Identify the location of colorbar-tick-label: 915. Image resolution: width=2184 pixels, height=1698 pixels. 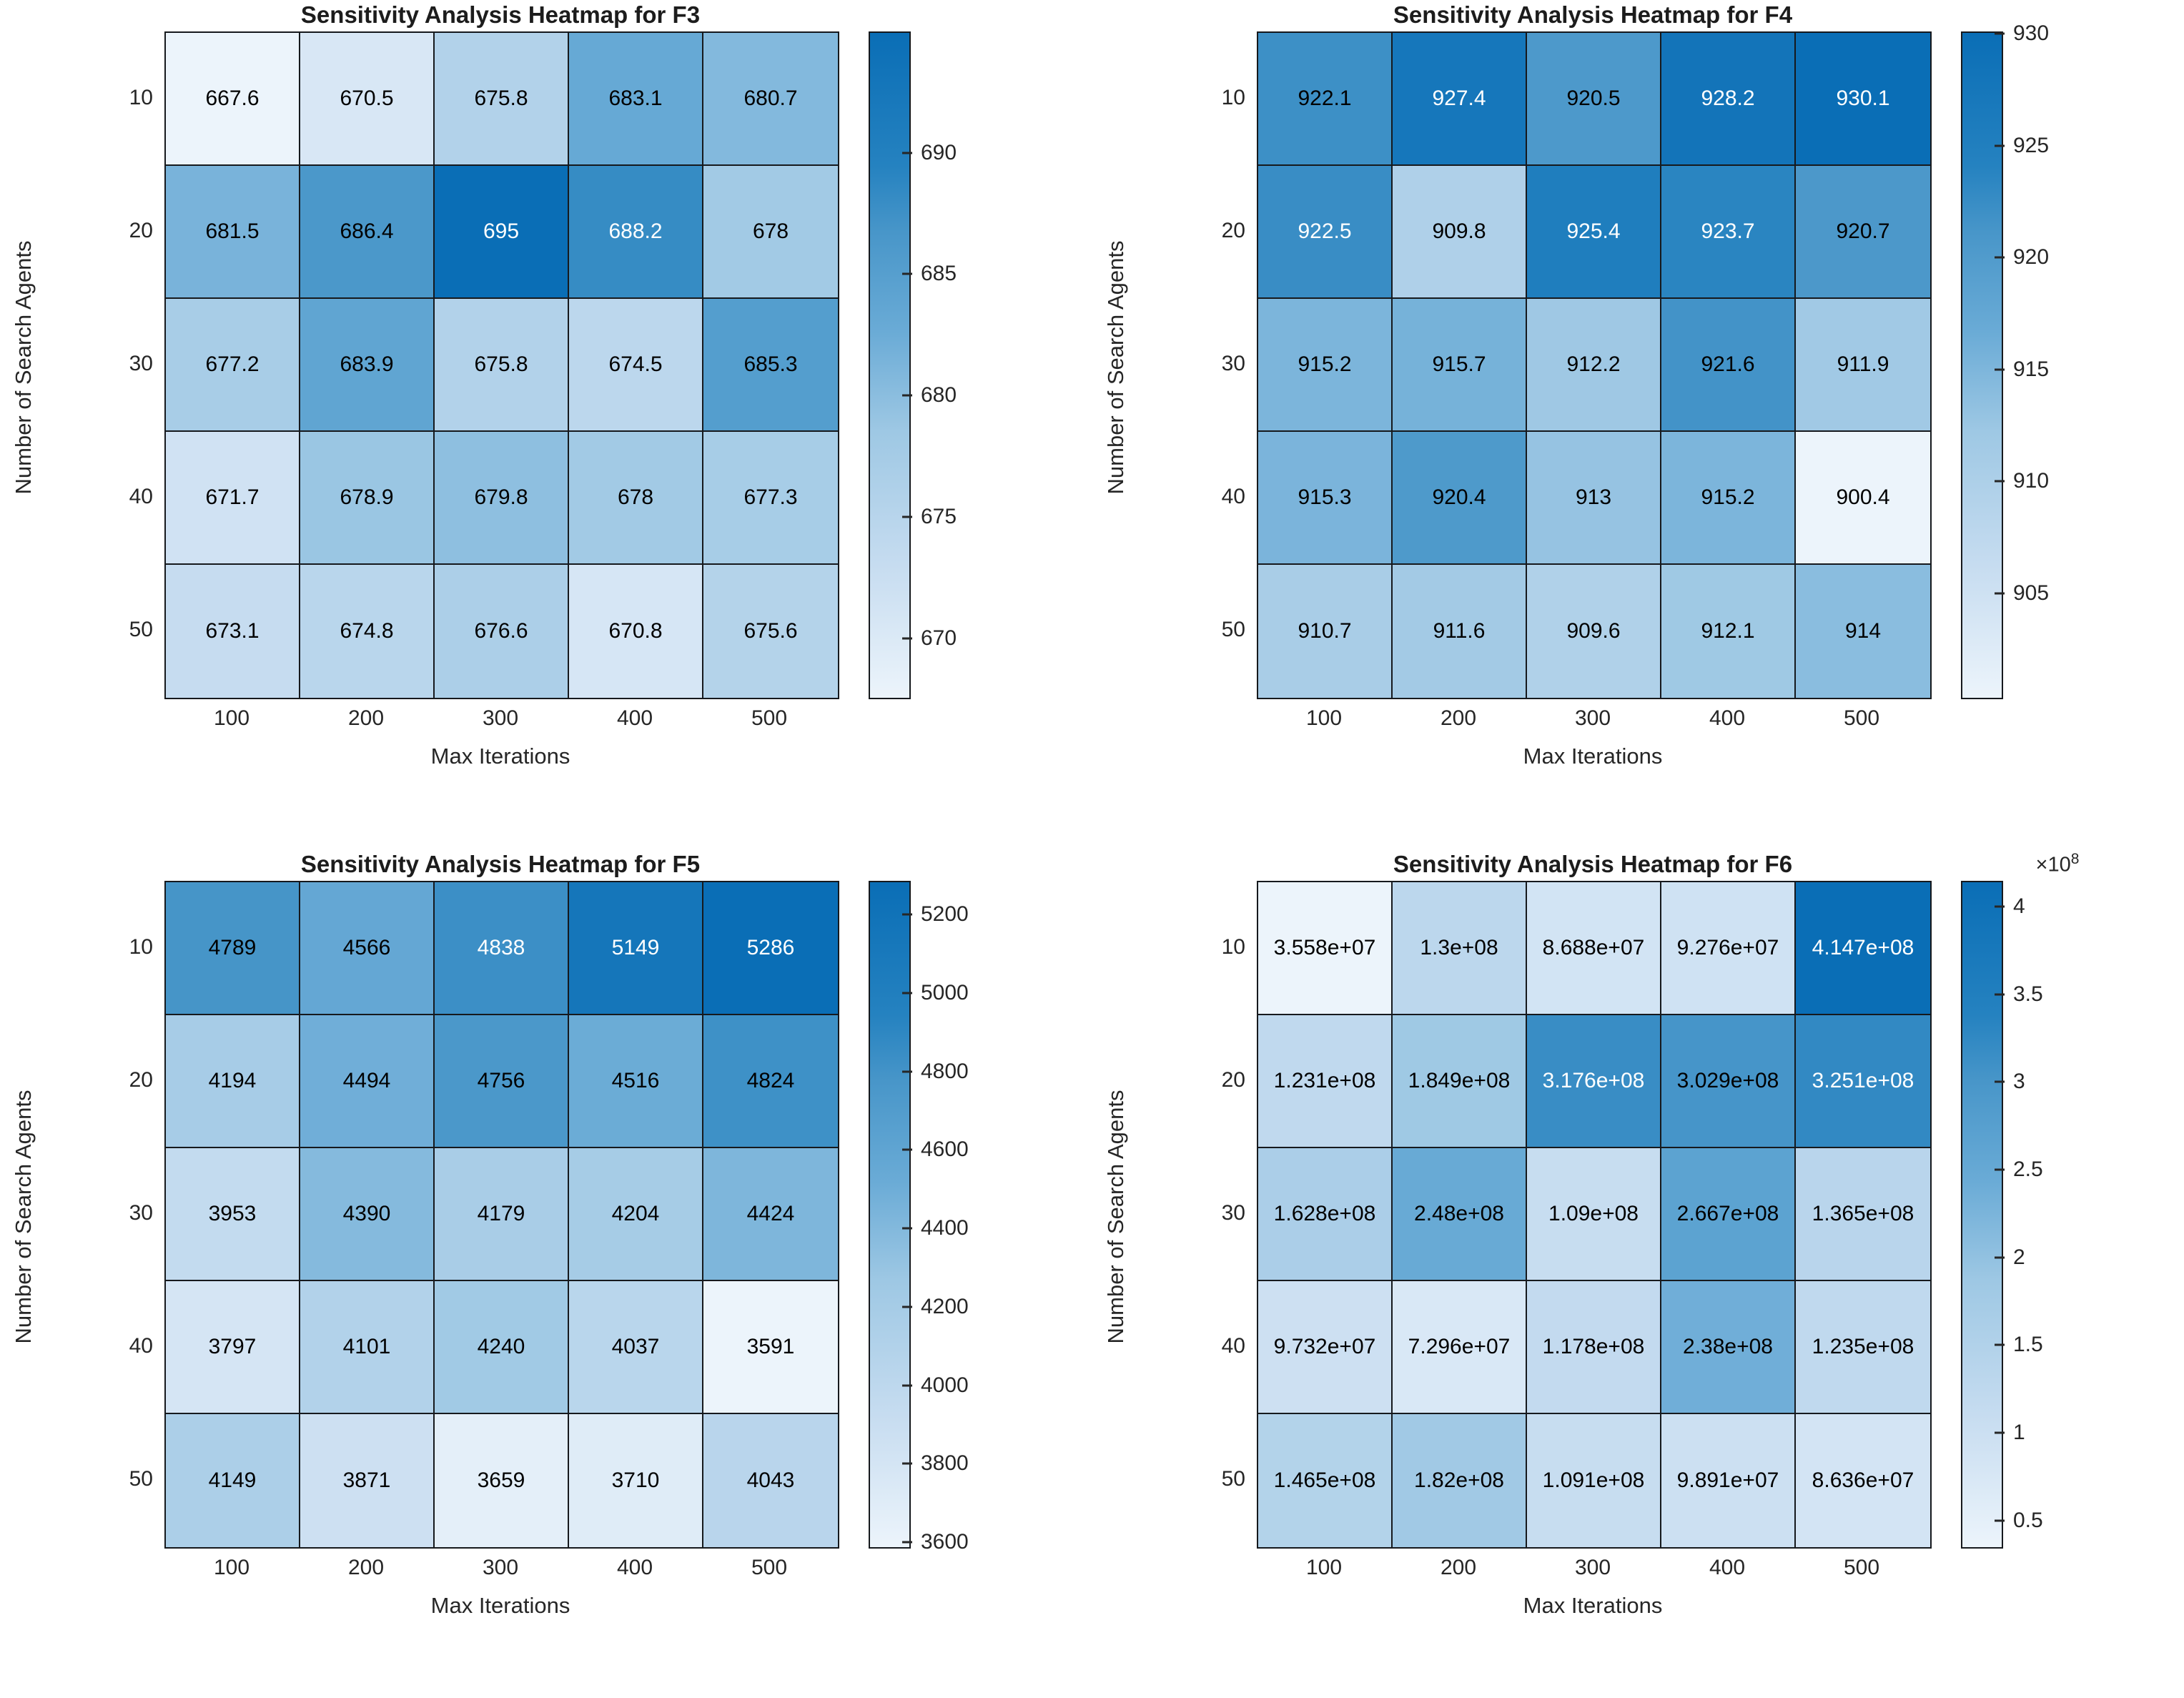
(2031, 369).